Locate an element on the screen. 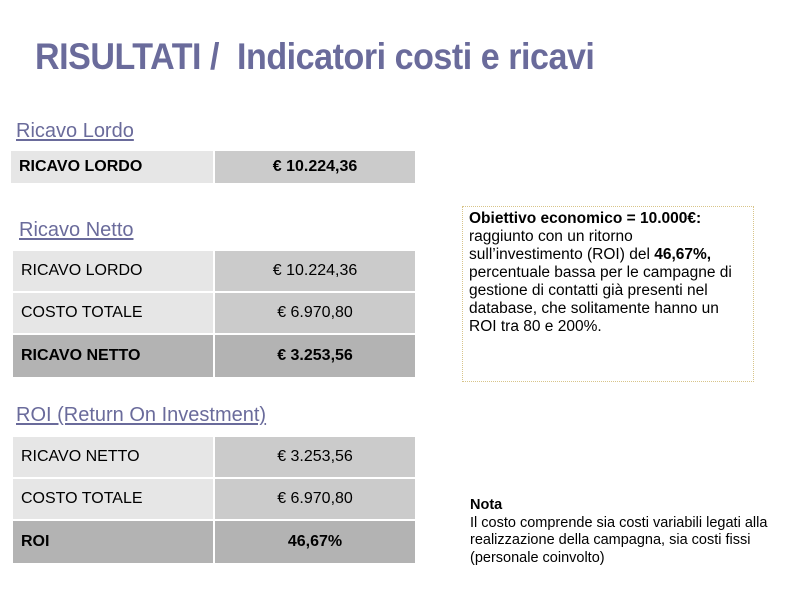  table-row-total: ROI 46,67% is located at coordinates (214, 543).